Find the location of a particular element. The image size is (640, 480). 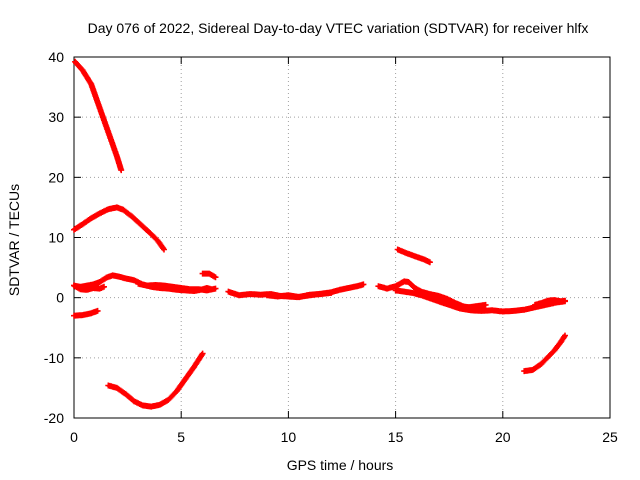

y-tick-label: 0 is located at coordinates (60, 298).